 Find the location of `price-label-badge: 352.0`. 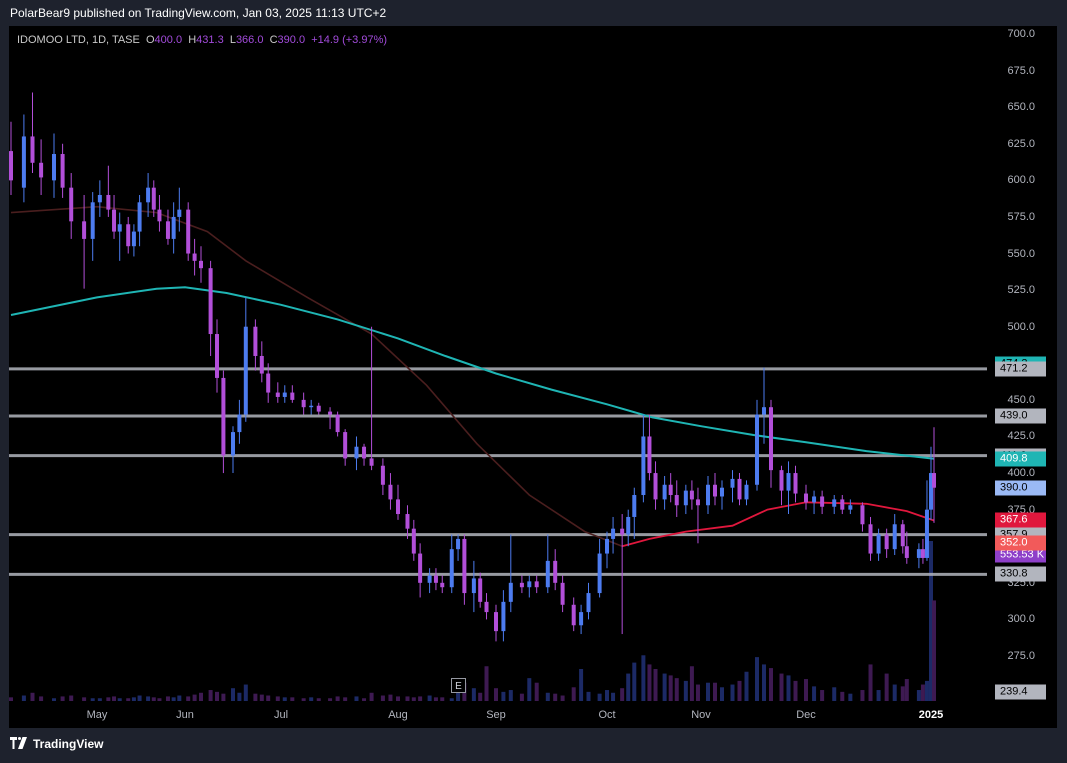

price-label-badge: 352.0 is located at coordinates (1020, 543).